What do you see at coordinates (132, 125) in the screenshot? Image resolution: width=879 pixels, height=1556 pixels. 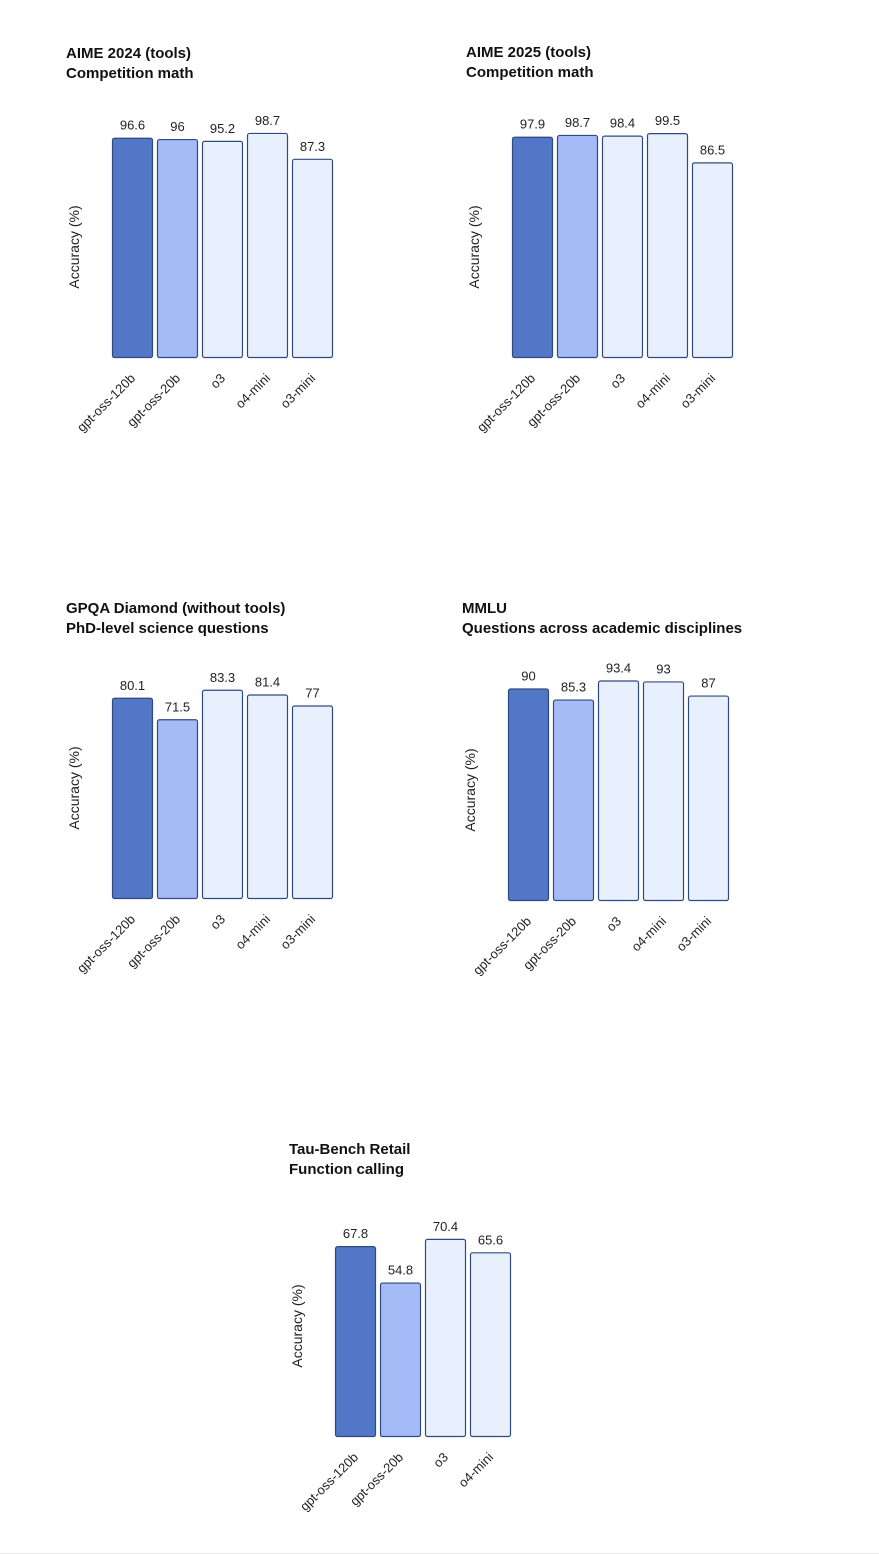 I see `data-label: 96.6` at bounding box center [132, 125].